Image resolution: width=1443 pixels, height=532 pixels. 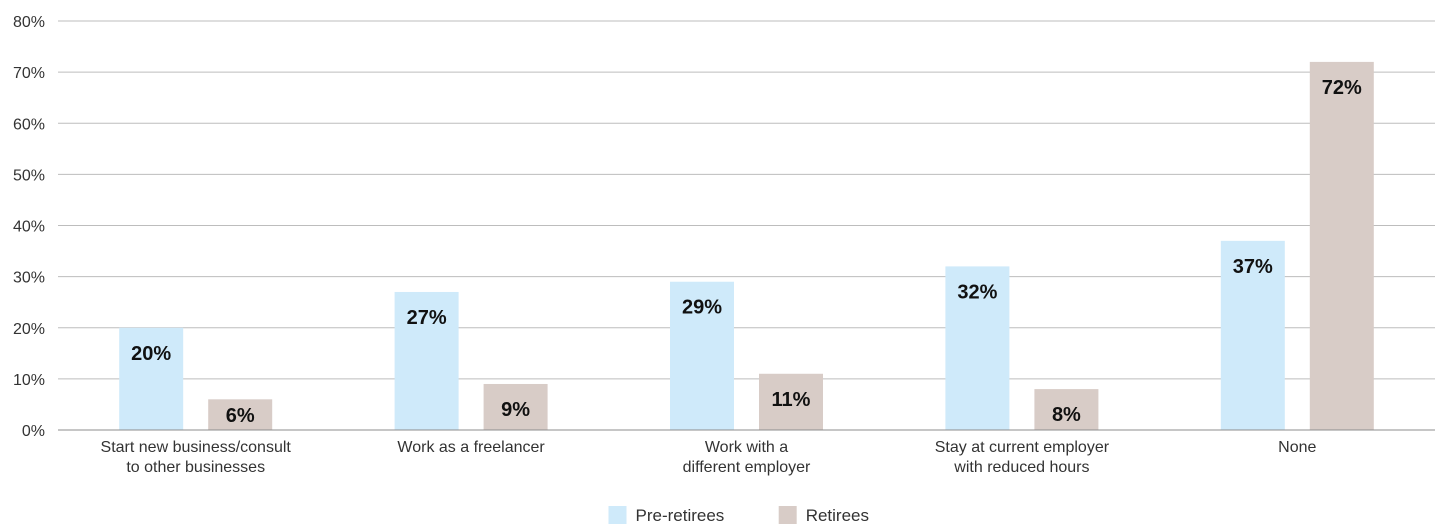 I want to click on y-axis-tick-labels: 0% 10% 20% 30% 40% 50% 60% 70% 80%, so click(x=29, y=227).